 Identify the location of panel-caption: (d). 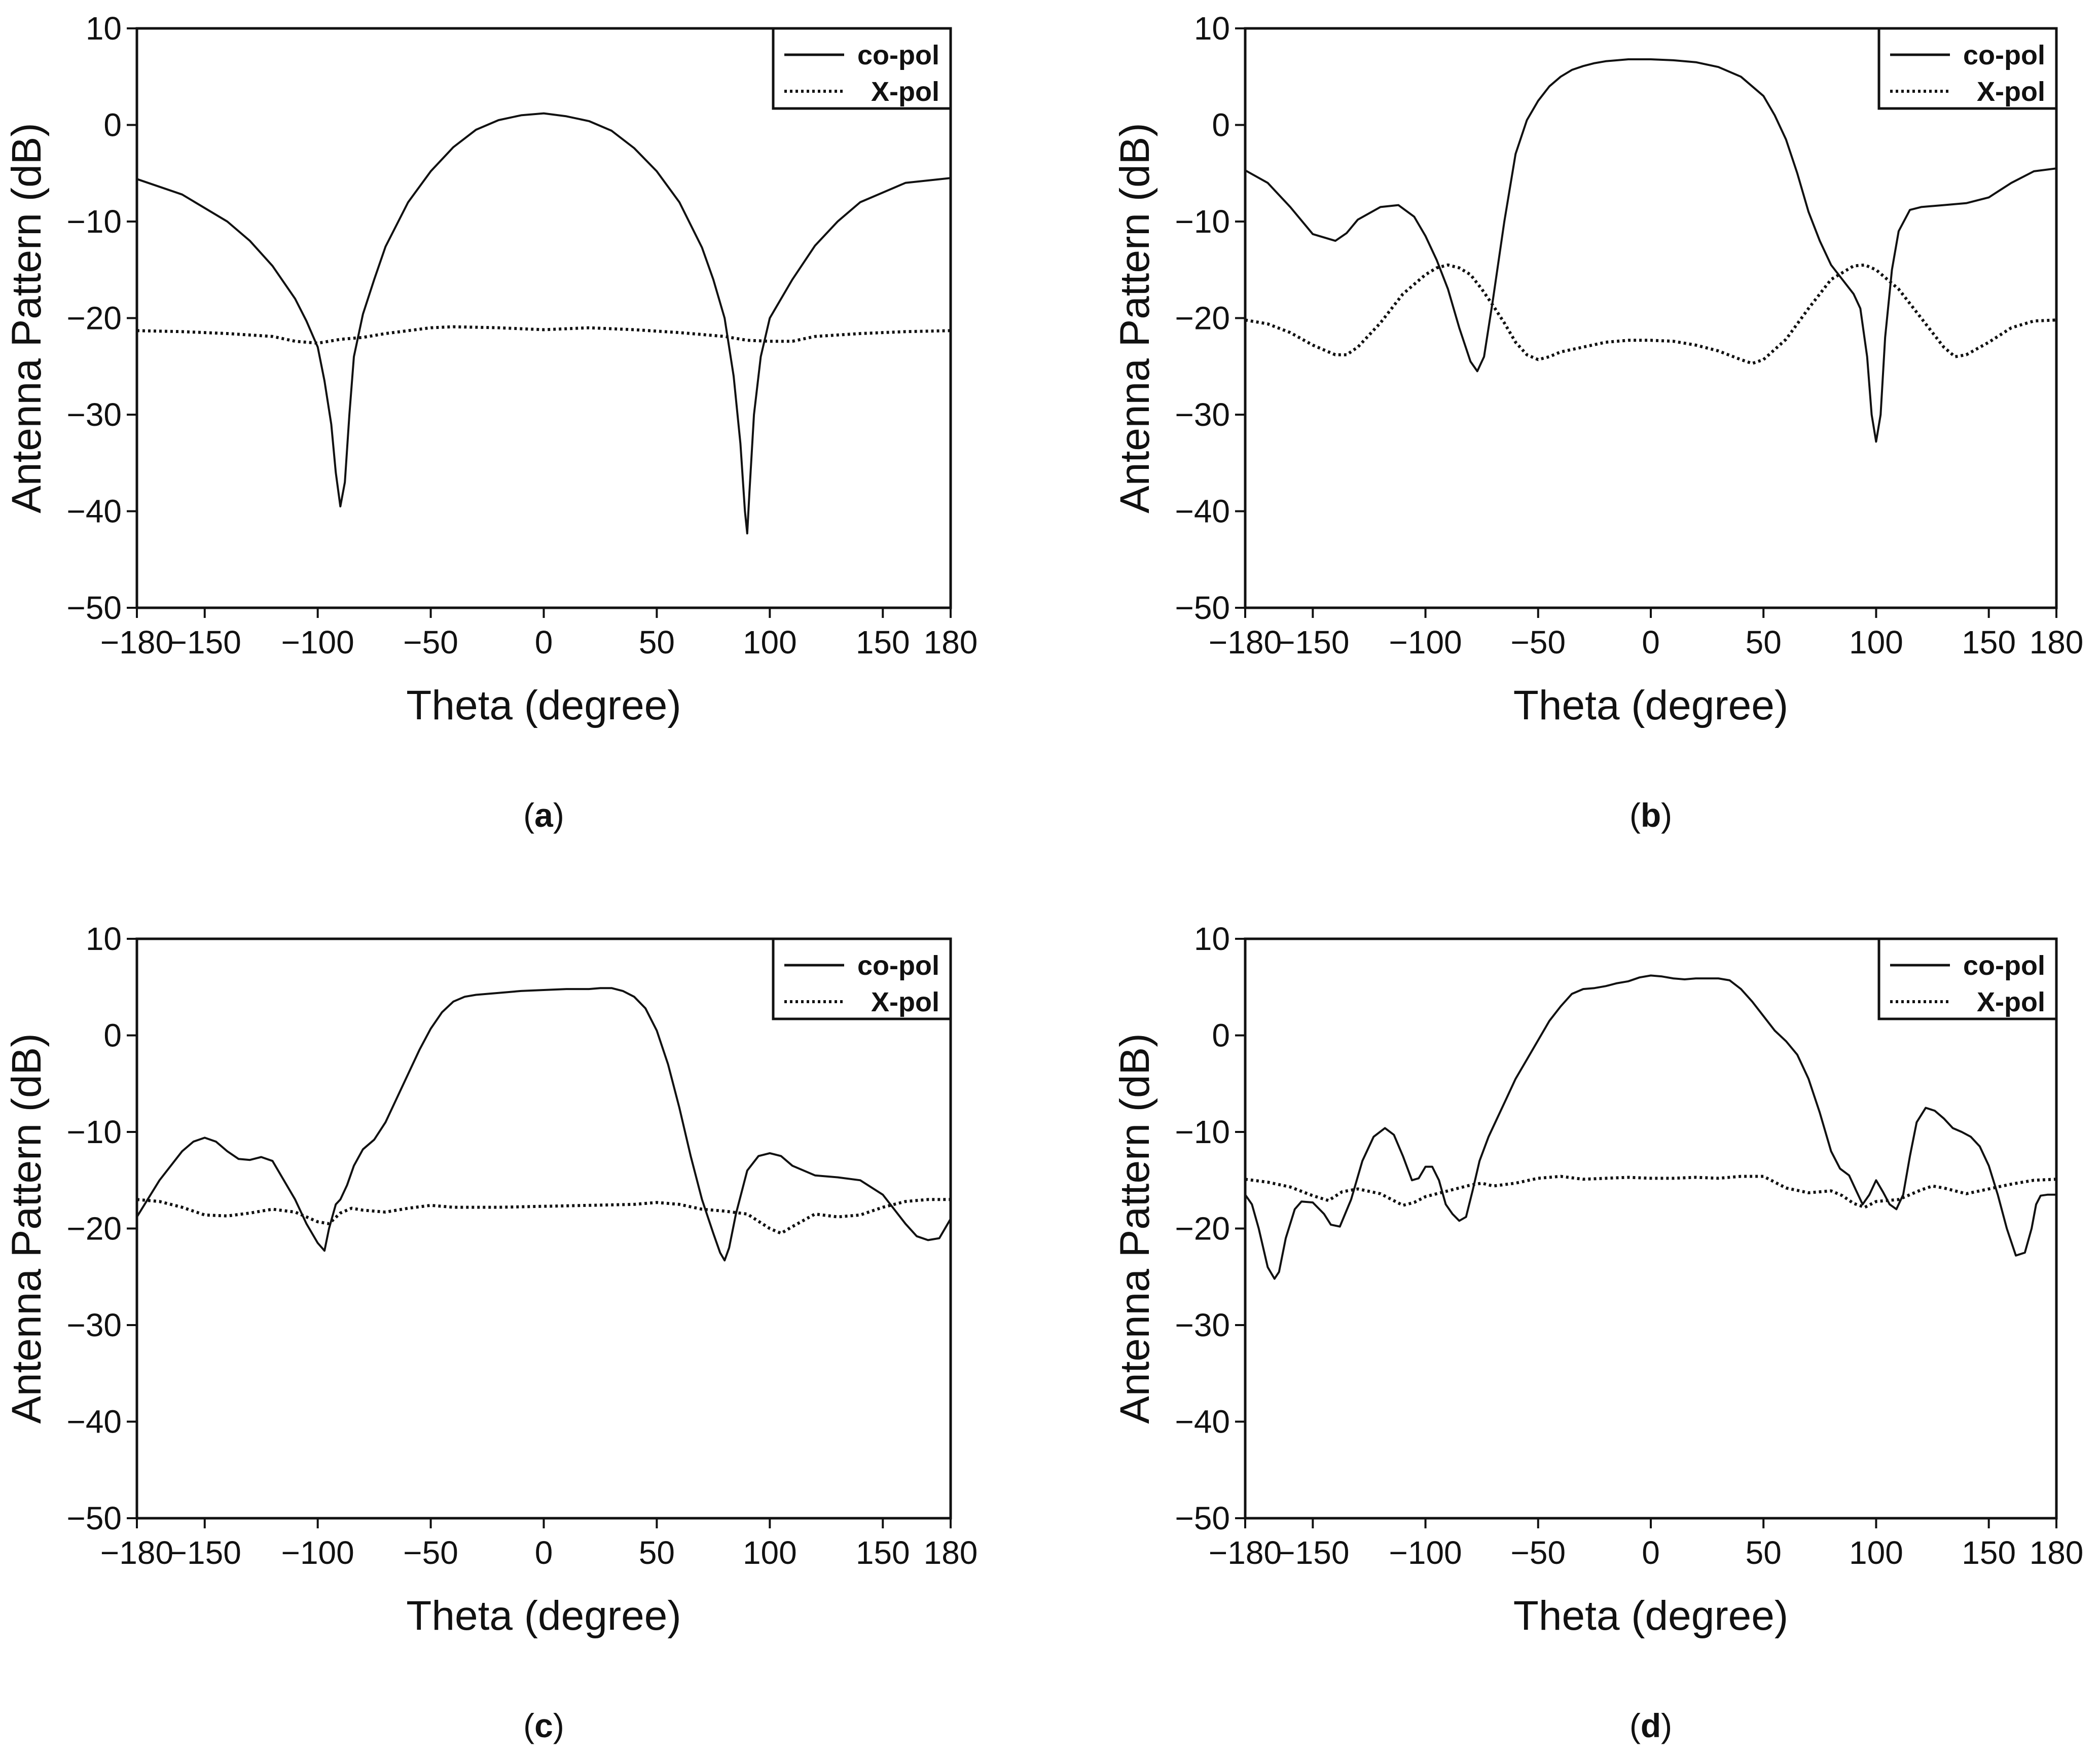
(1651, 1725).